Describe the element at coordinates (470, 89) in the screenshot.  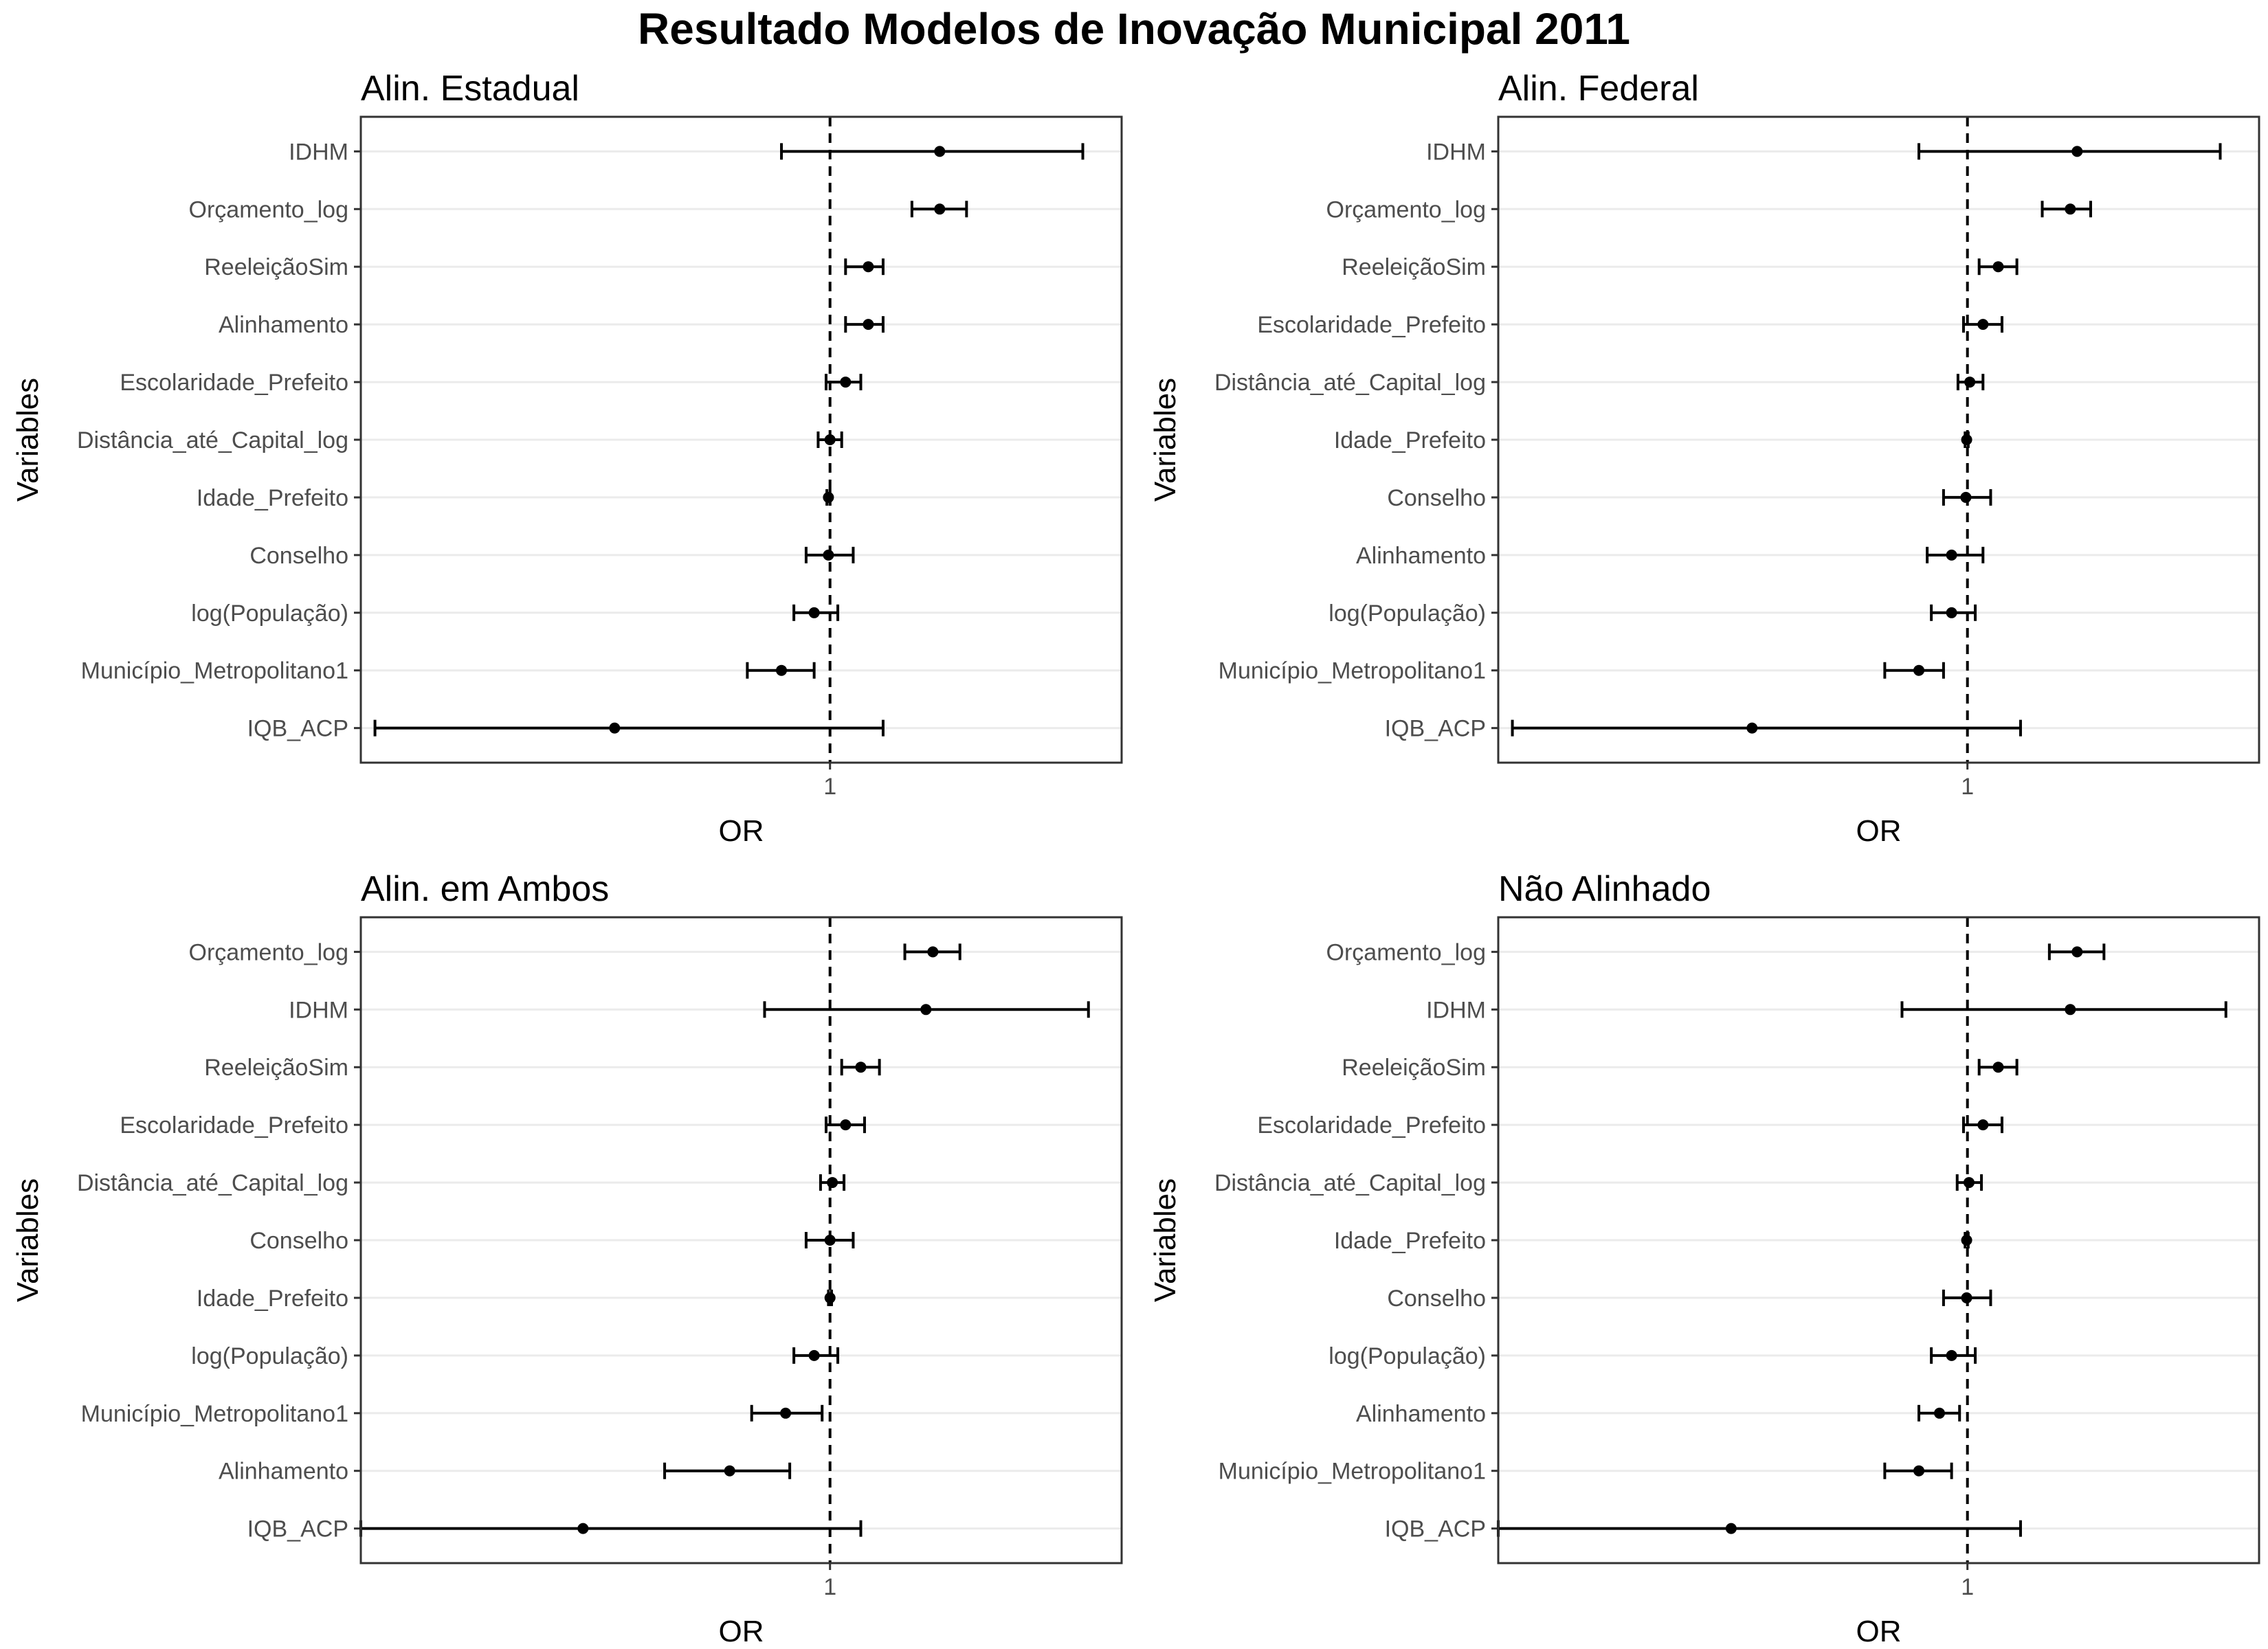
I see `panel-title: Alin. Estadual` at that location.